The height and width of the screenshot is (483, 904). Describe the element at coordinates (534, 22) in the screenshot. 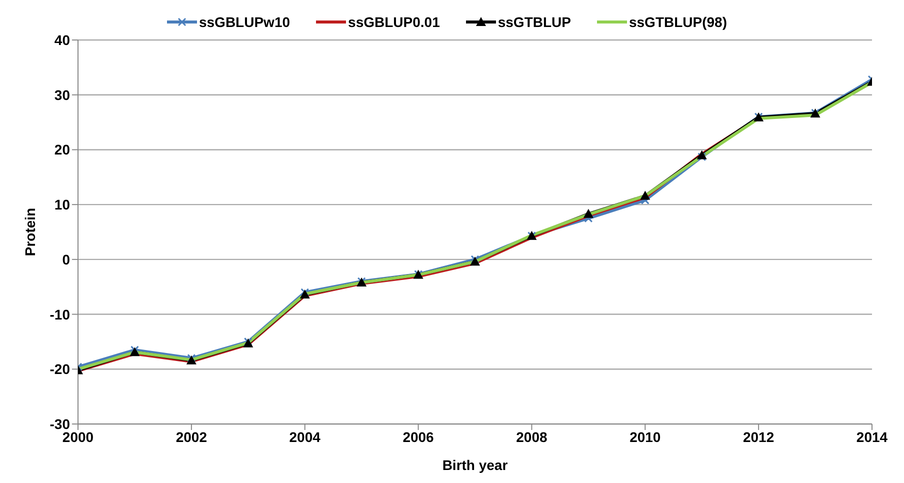

I see `legend-label: ssGTBLUP` at that location.